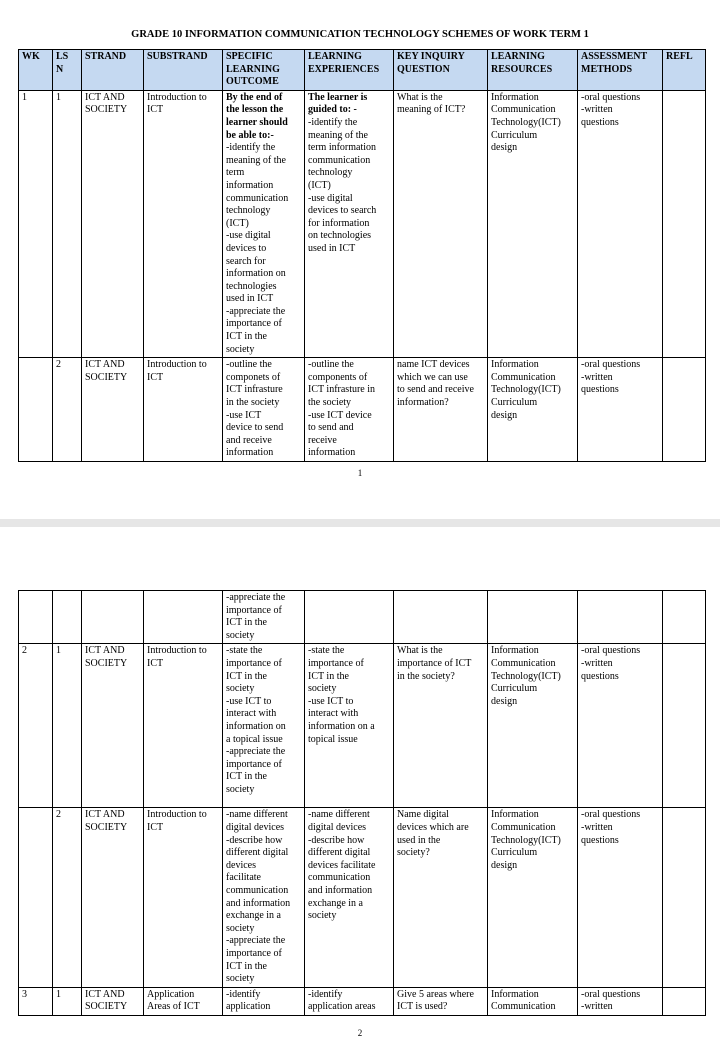  Describe the element at coordinates (35, 1001) in the screenshot. I see `cell-wk: 3` at that location.